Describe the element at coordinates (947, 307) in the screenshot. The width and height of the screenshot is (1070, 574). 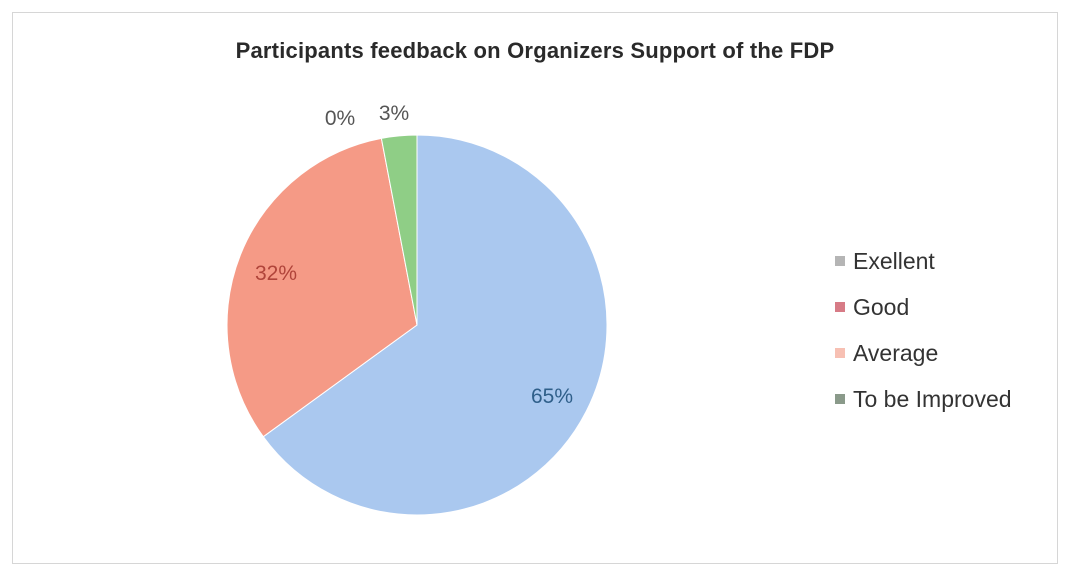
I see `legend-item-good: Good` at that location.